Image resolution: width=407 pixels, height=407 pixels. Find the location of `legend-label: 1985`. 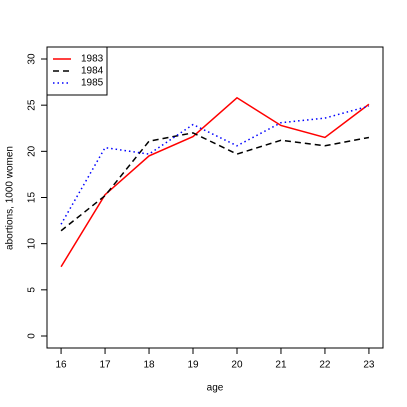

legend-label: 1985 is located at coordinates (92, 83).